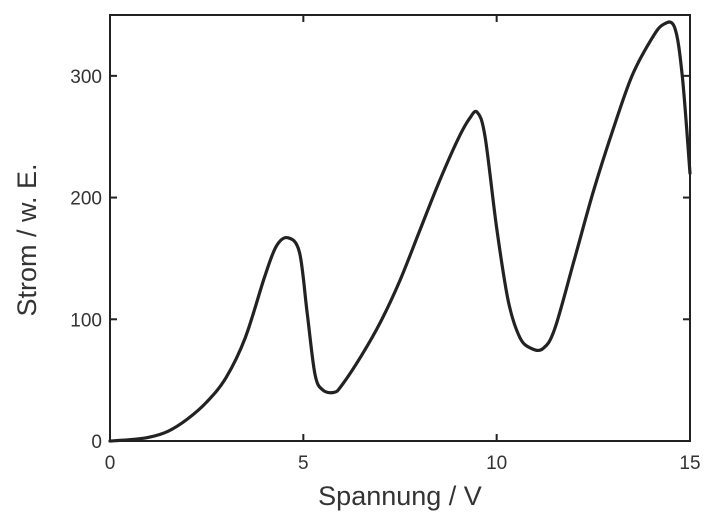 This screenshot has height=518, width=705. What do you see at coordinates (86, 199) in the screenshot?
I see `y-tick-label: 200` at bounding box center [86, 199].